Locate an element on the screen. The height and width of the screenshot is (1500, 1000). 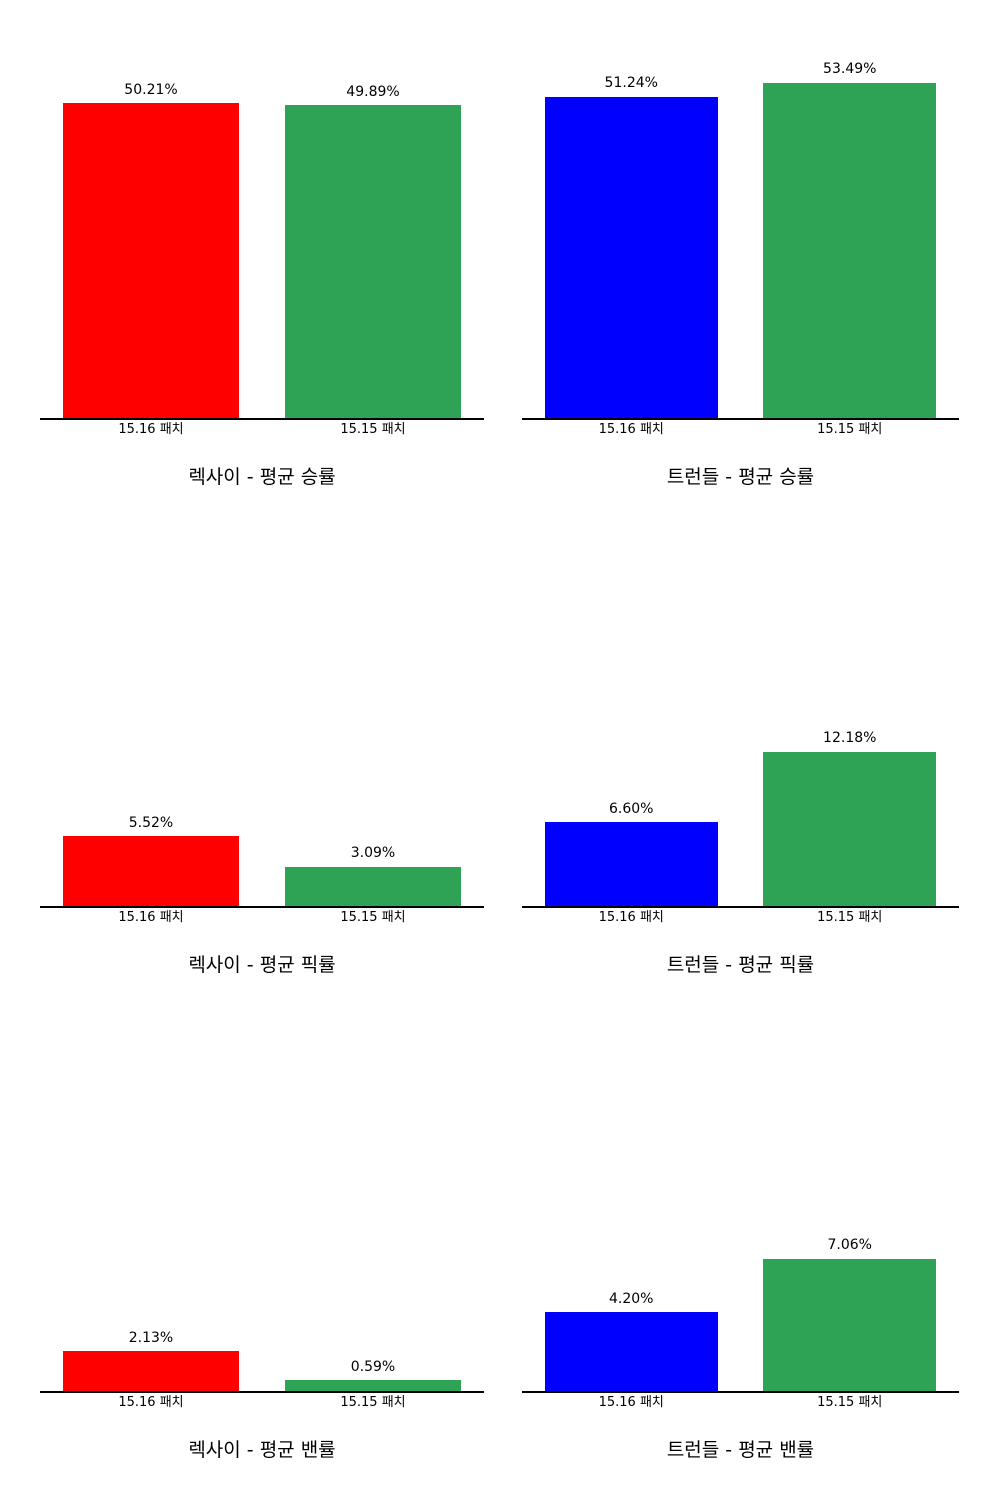
plot-area: 50.21% 49.89% is located at coordinates (262, 243).